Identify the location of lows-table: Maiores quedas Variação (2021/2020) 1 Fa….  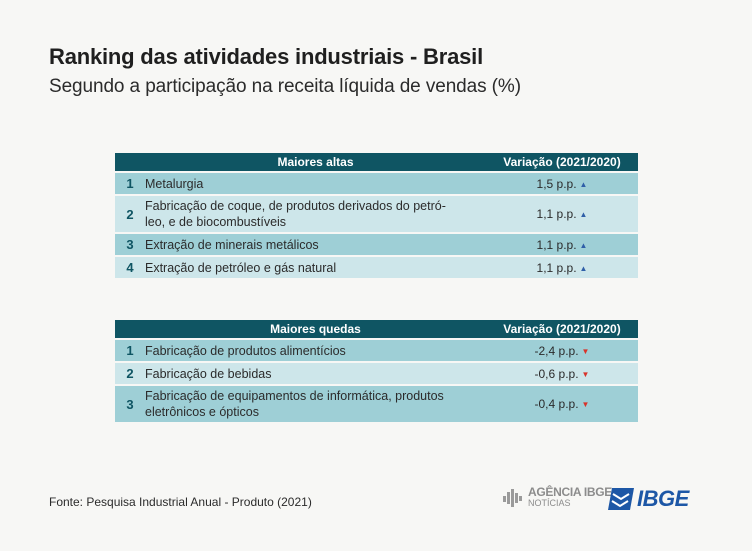
(376, 371).